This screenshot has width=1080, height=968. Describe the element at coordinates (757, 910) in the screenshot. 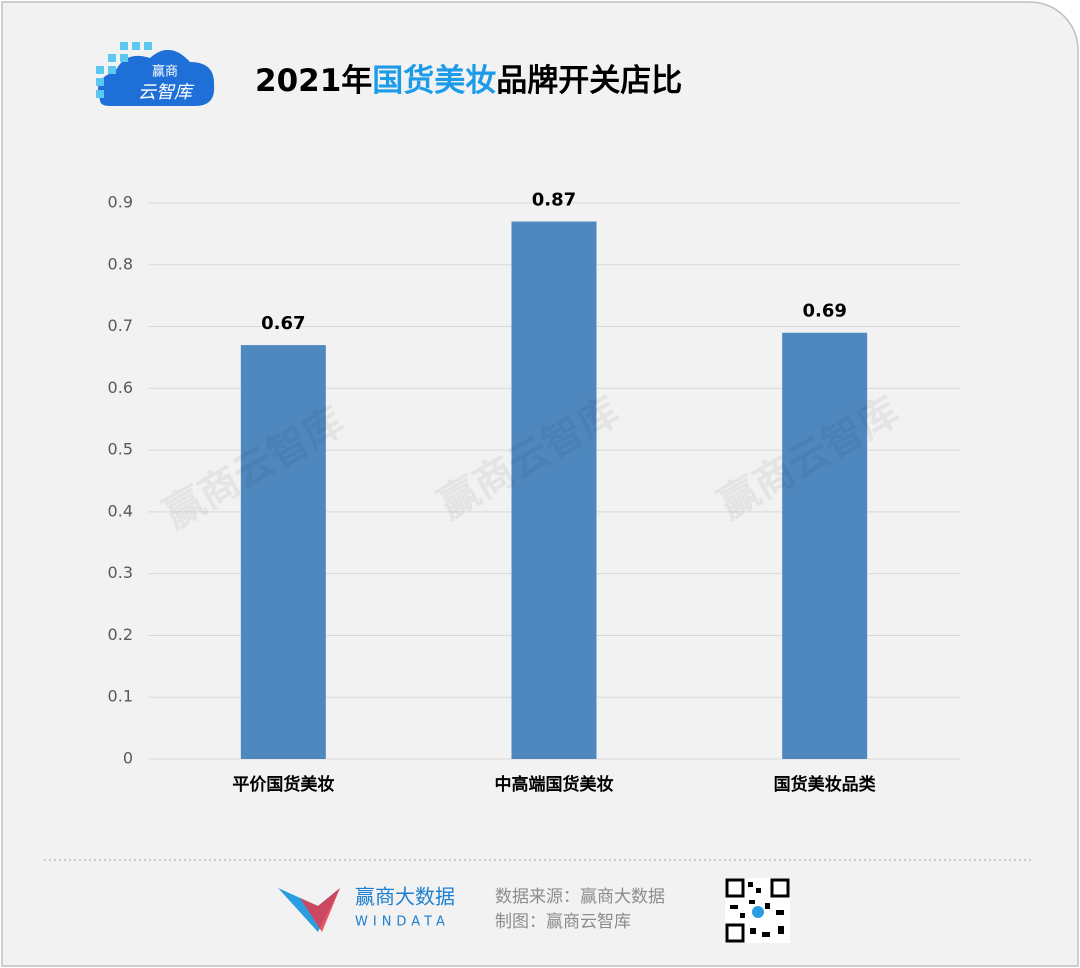

I see `qr-code` at that location.